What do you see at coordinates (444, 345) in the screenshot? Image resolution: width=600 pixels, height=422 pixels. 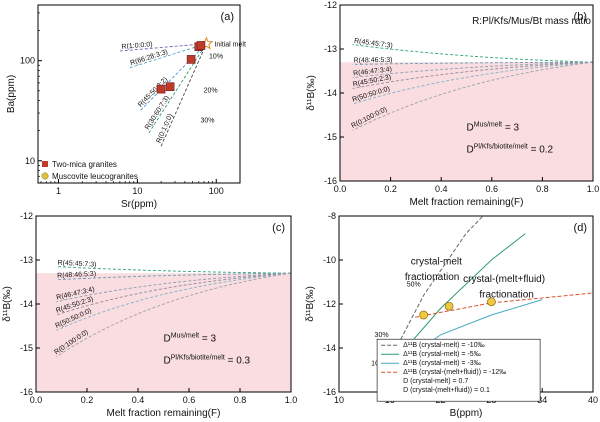 I see `legend-label: Δ¹¹B (crystal-melt) = -10‰` at bounding box center [444, 345].